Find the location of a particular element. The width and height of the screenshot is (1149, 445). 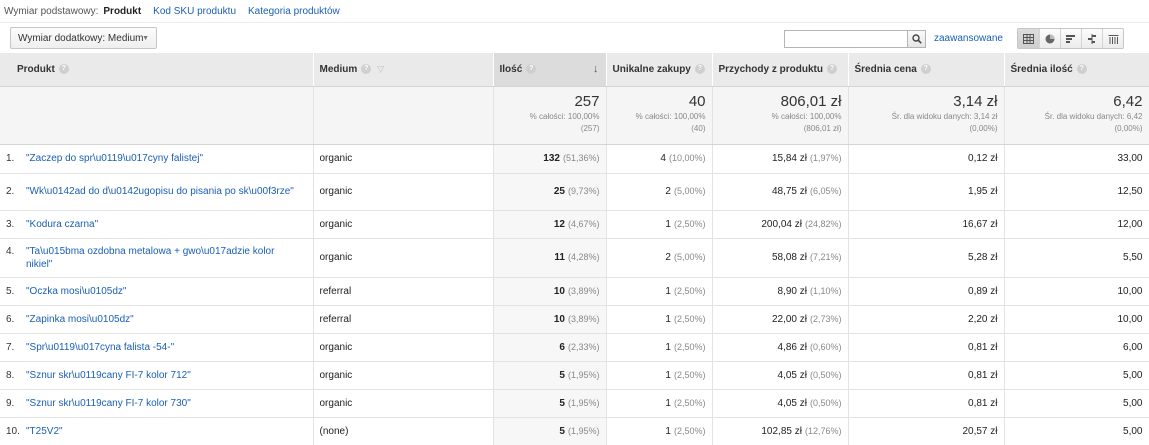

avg-price-cell: 0,12 zł is located at coordinates (926, 159).